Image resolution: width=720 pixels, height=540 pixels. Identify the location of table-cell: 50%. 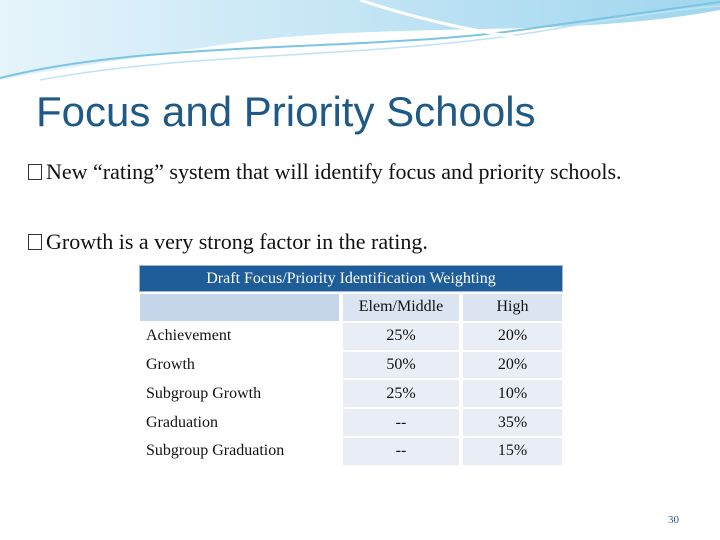
(401, 365).